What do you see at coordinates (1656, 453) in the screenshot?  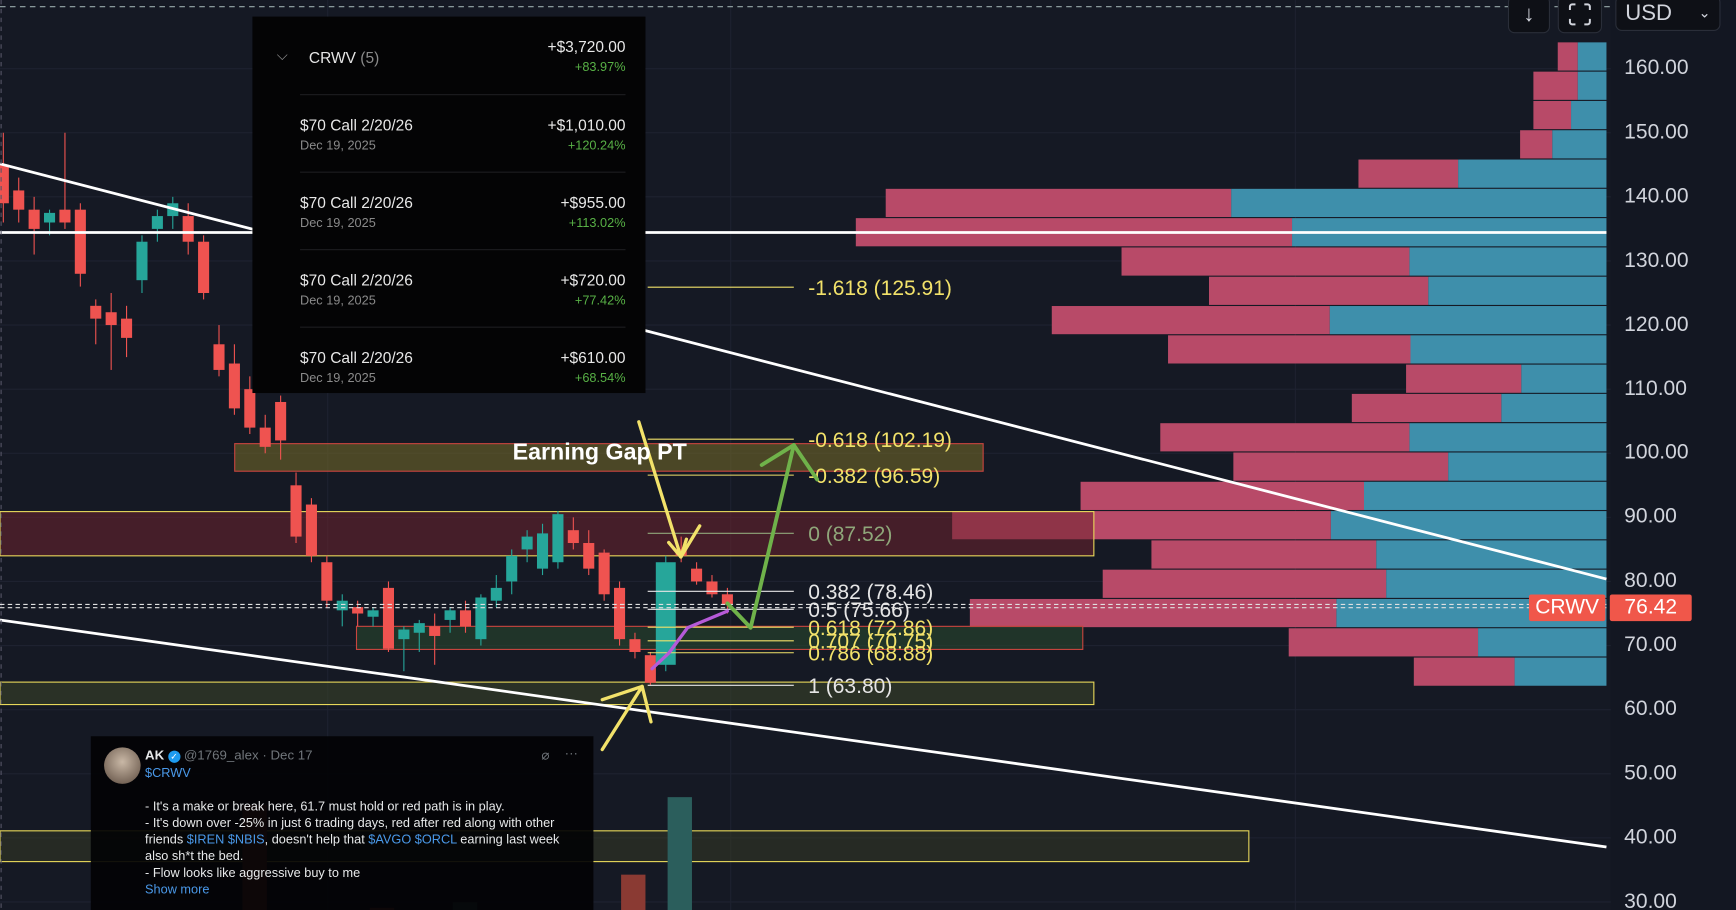 I see `price-tick: 100.00` at bounding box center [1656, 453].